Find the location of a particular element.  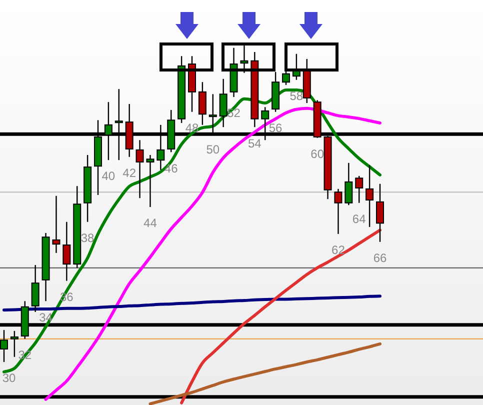

text: 44 is located at coordinates (150, 223).